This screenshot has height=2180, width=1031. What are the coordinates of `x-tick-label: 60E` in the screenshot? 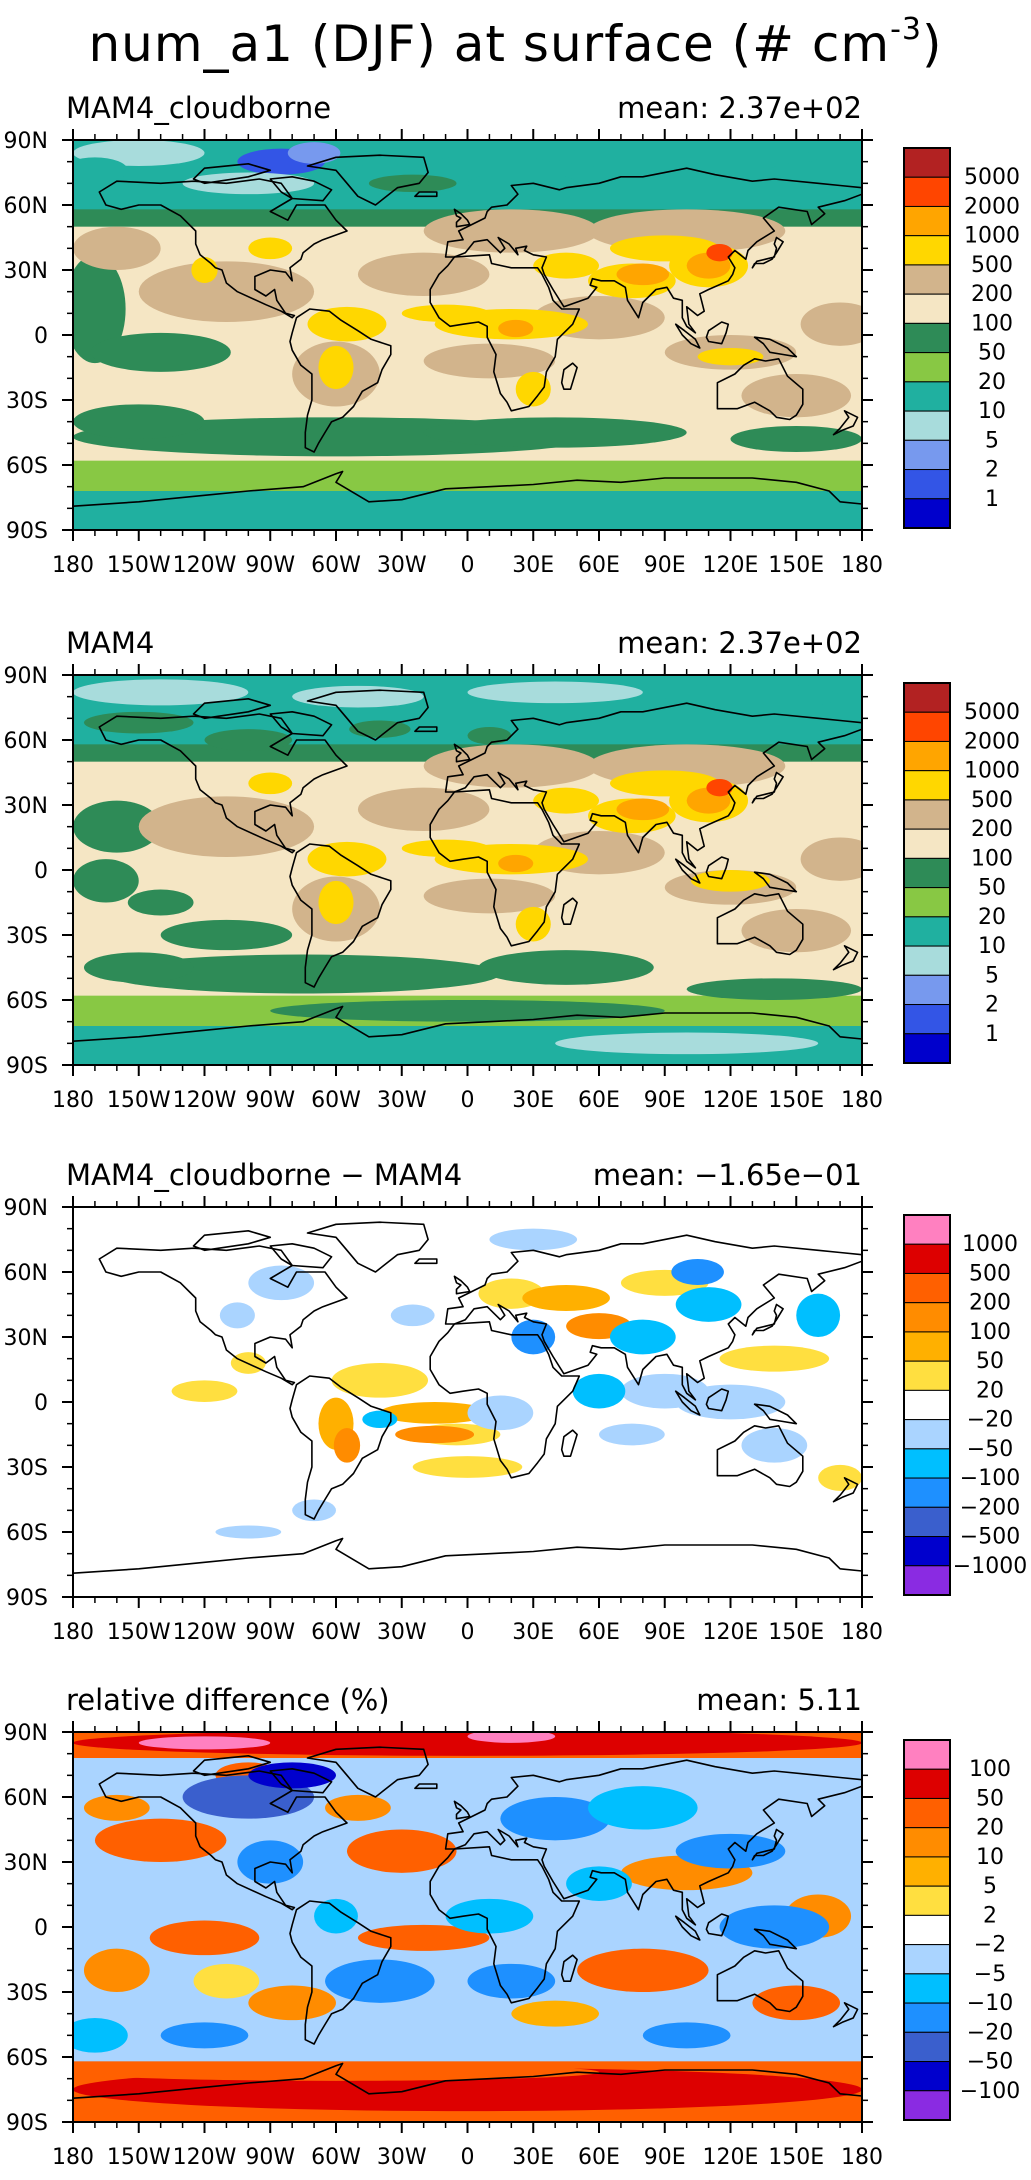 It's located at (599, 1632).